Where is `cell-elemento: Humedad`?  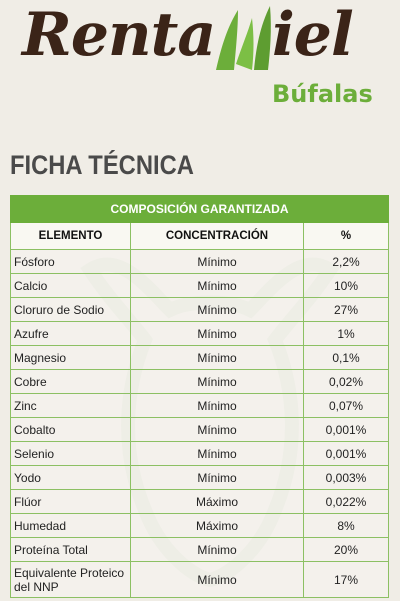
cell-elemento: Humedad is located at coordinates (70, 525).